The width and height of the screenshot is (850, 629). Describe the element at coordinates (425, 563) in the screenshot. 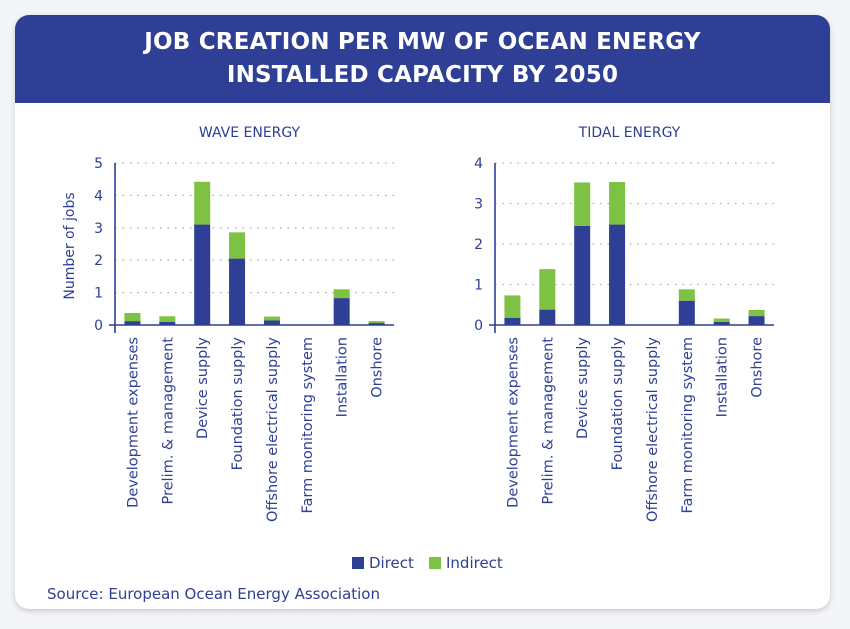

I see `chart-legend: Direct Indirect` at that location.